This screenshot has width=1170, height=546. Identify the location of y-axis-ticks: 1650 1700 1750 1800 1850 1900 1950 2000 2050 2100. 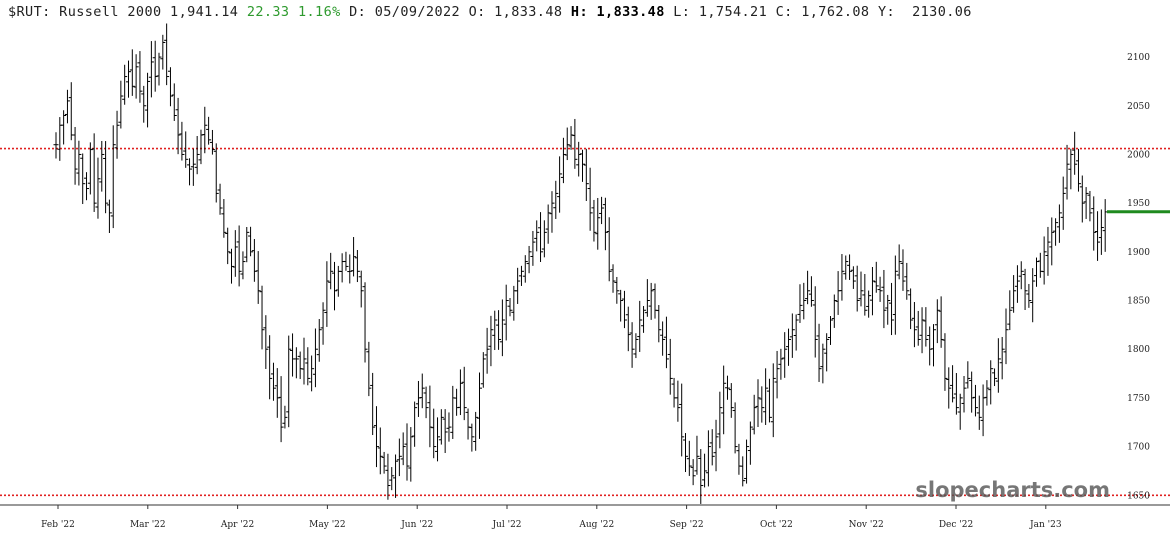
(1138, 277).